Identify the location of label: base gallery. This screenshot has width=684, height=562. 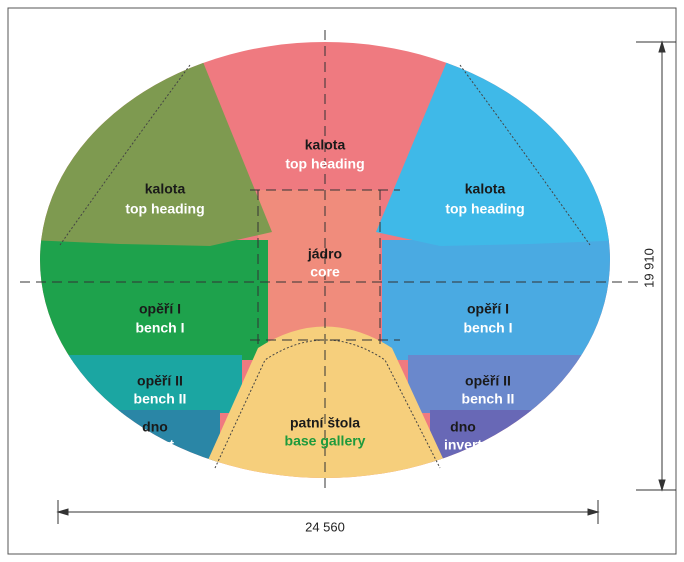
(325, 441).